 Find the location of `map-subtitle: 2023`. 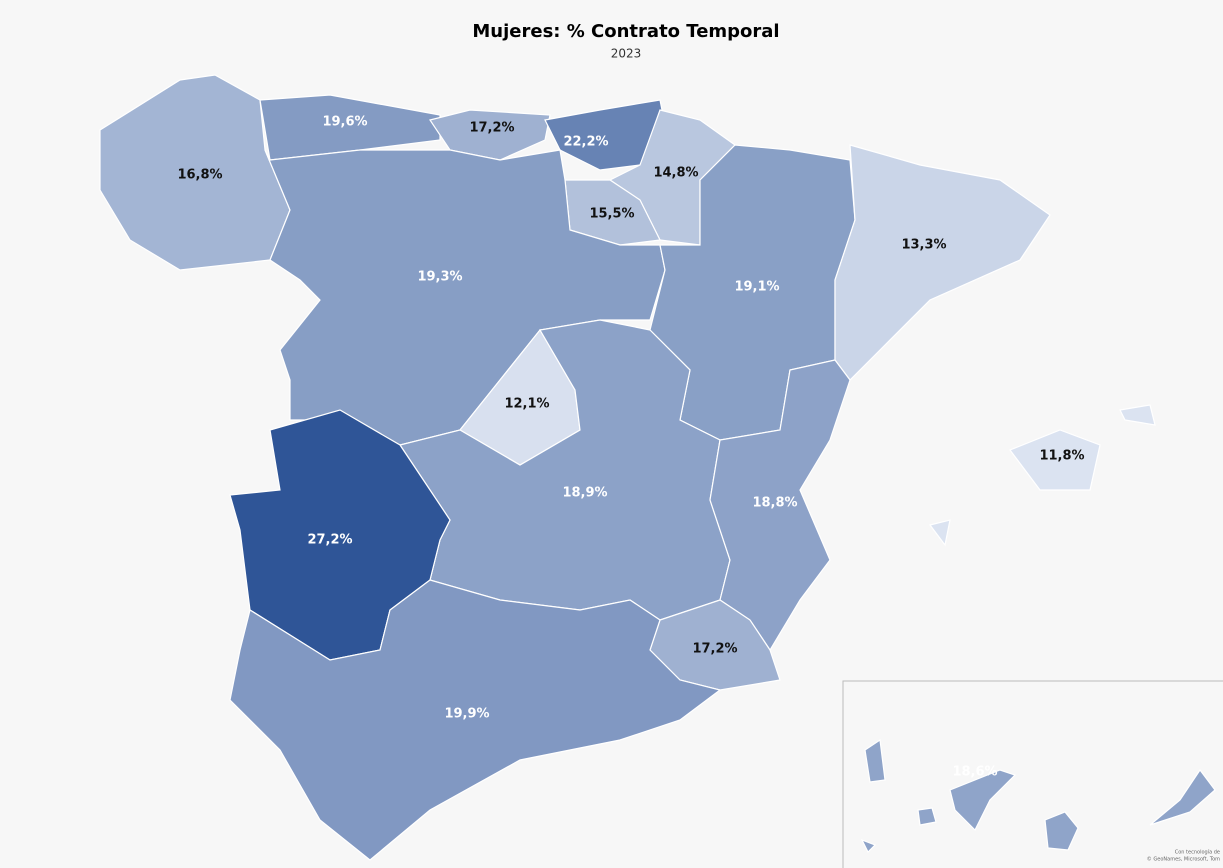

map-subtitle: 2023 is located at coordinates (626, 54).